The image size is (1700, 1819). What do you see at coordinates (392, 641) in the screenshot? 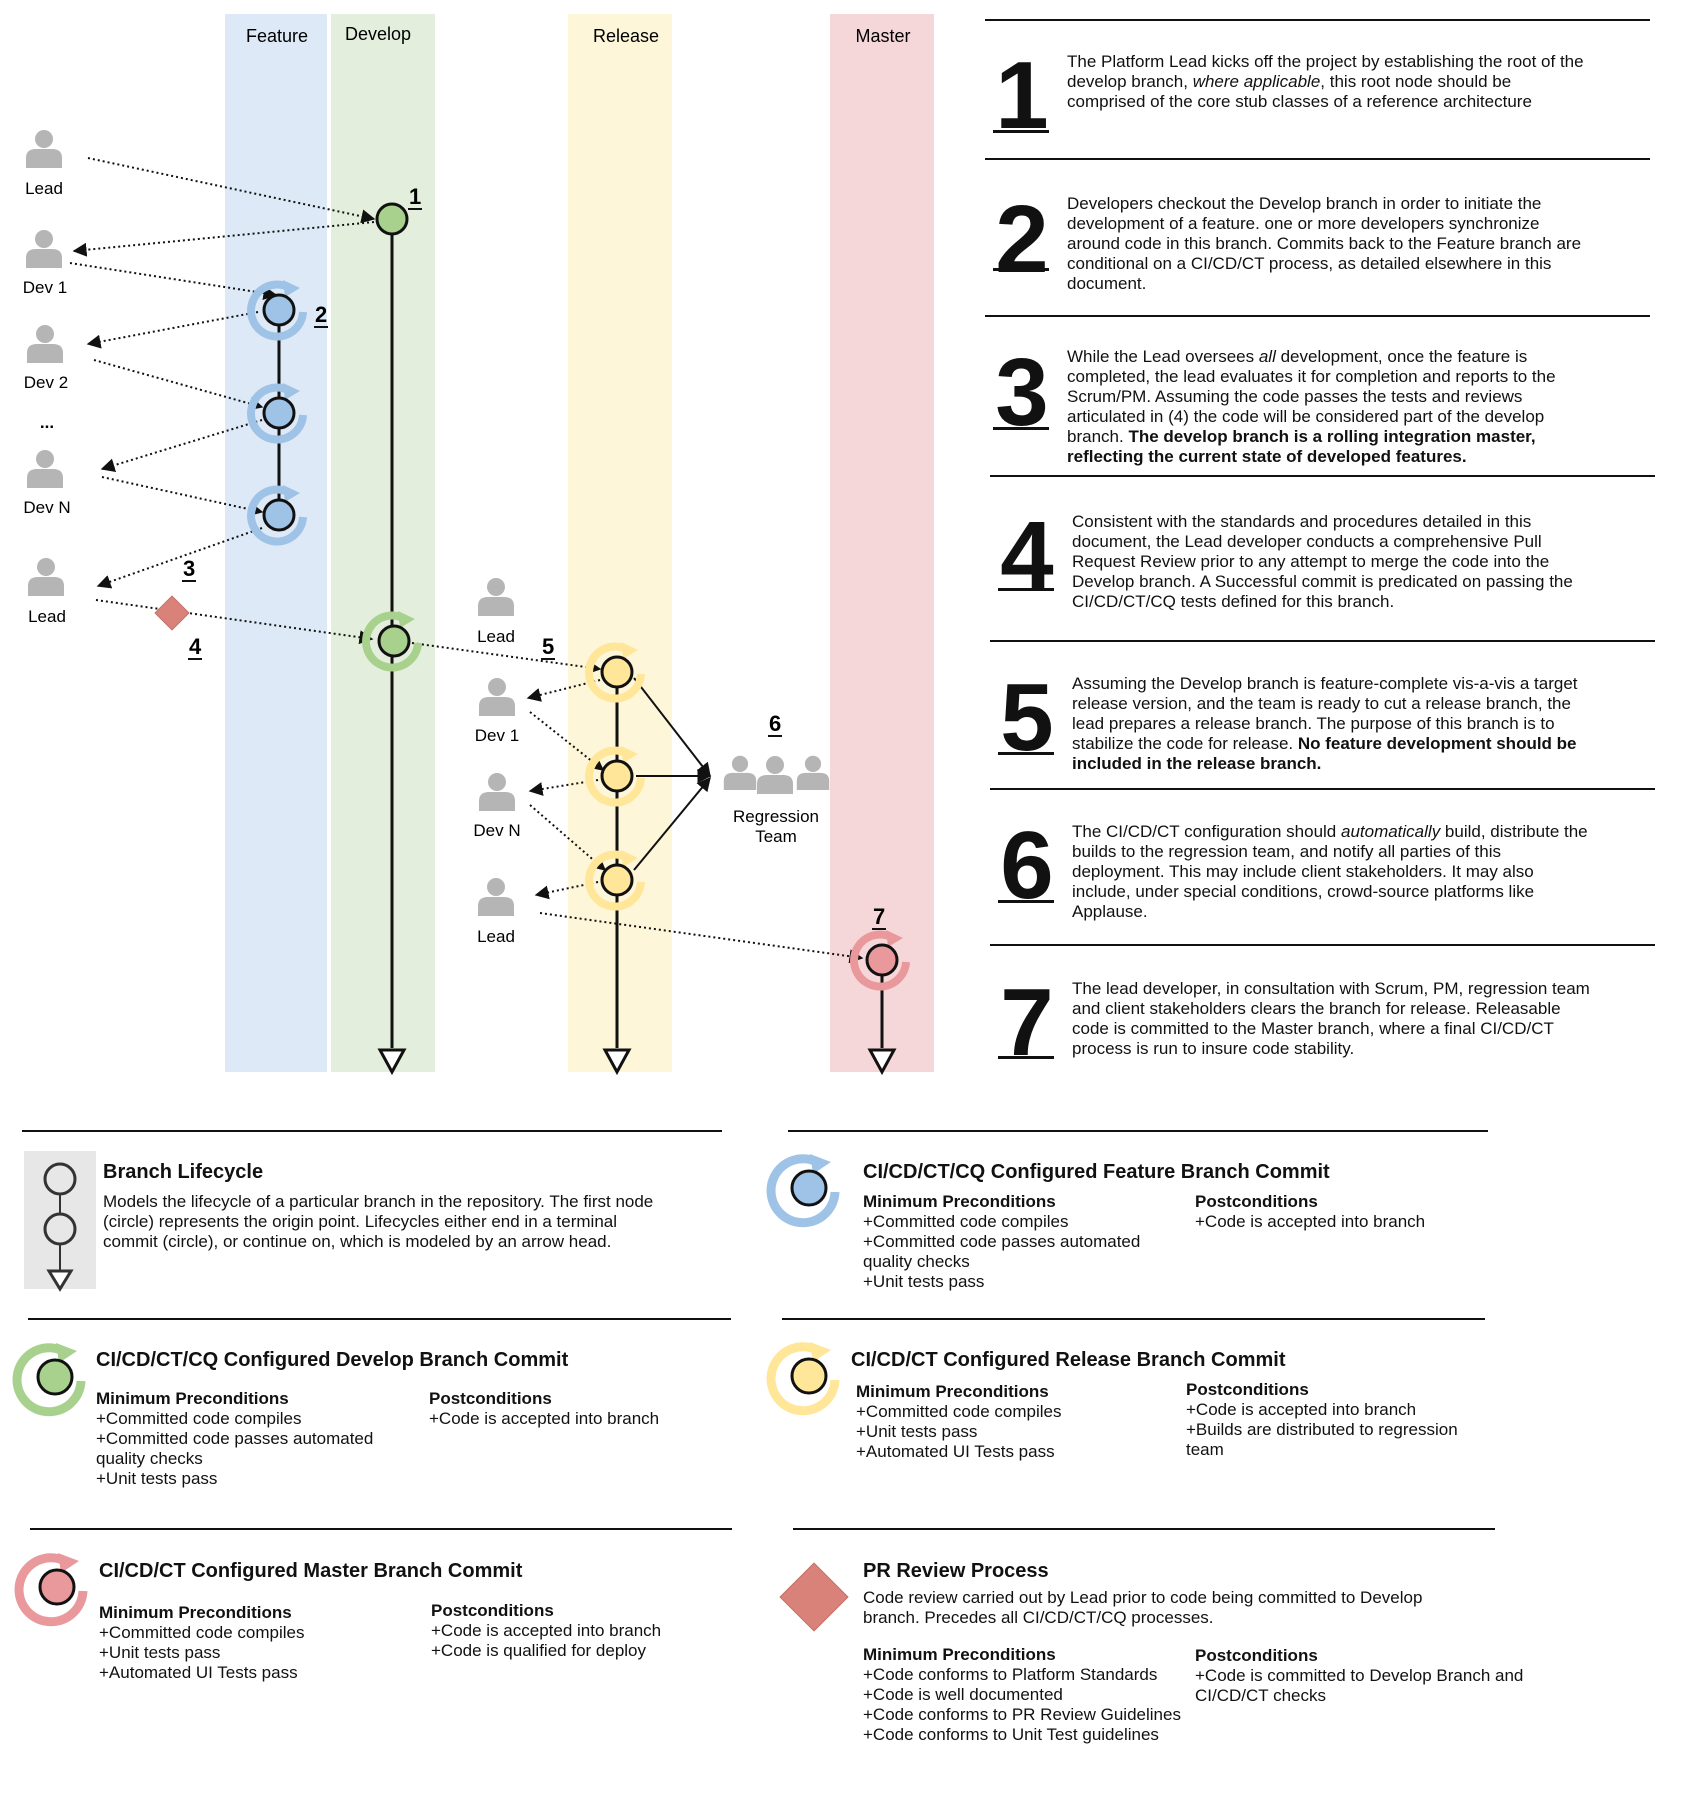
I see `develop-commit-node` at bounding box center [392, 641].